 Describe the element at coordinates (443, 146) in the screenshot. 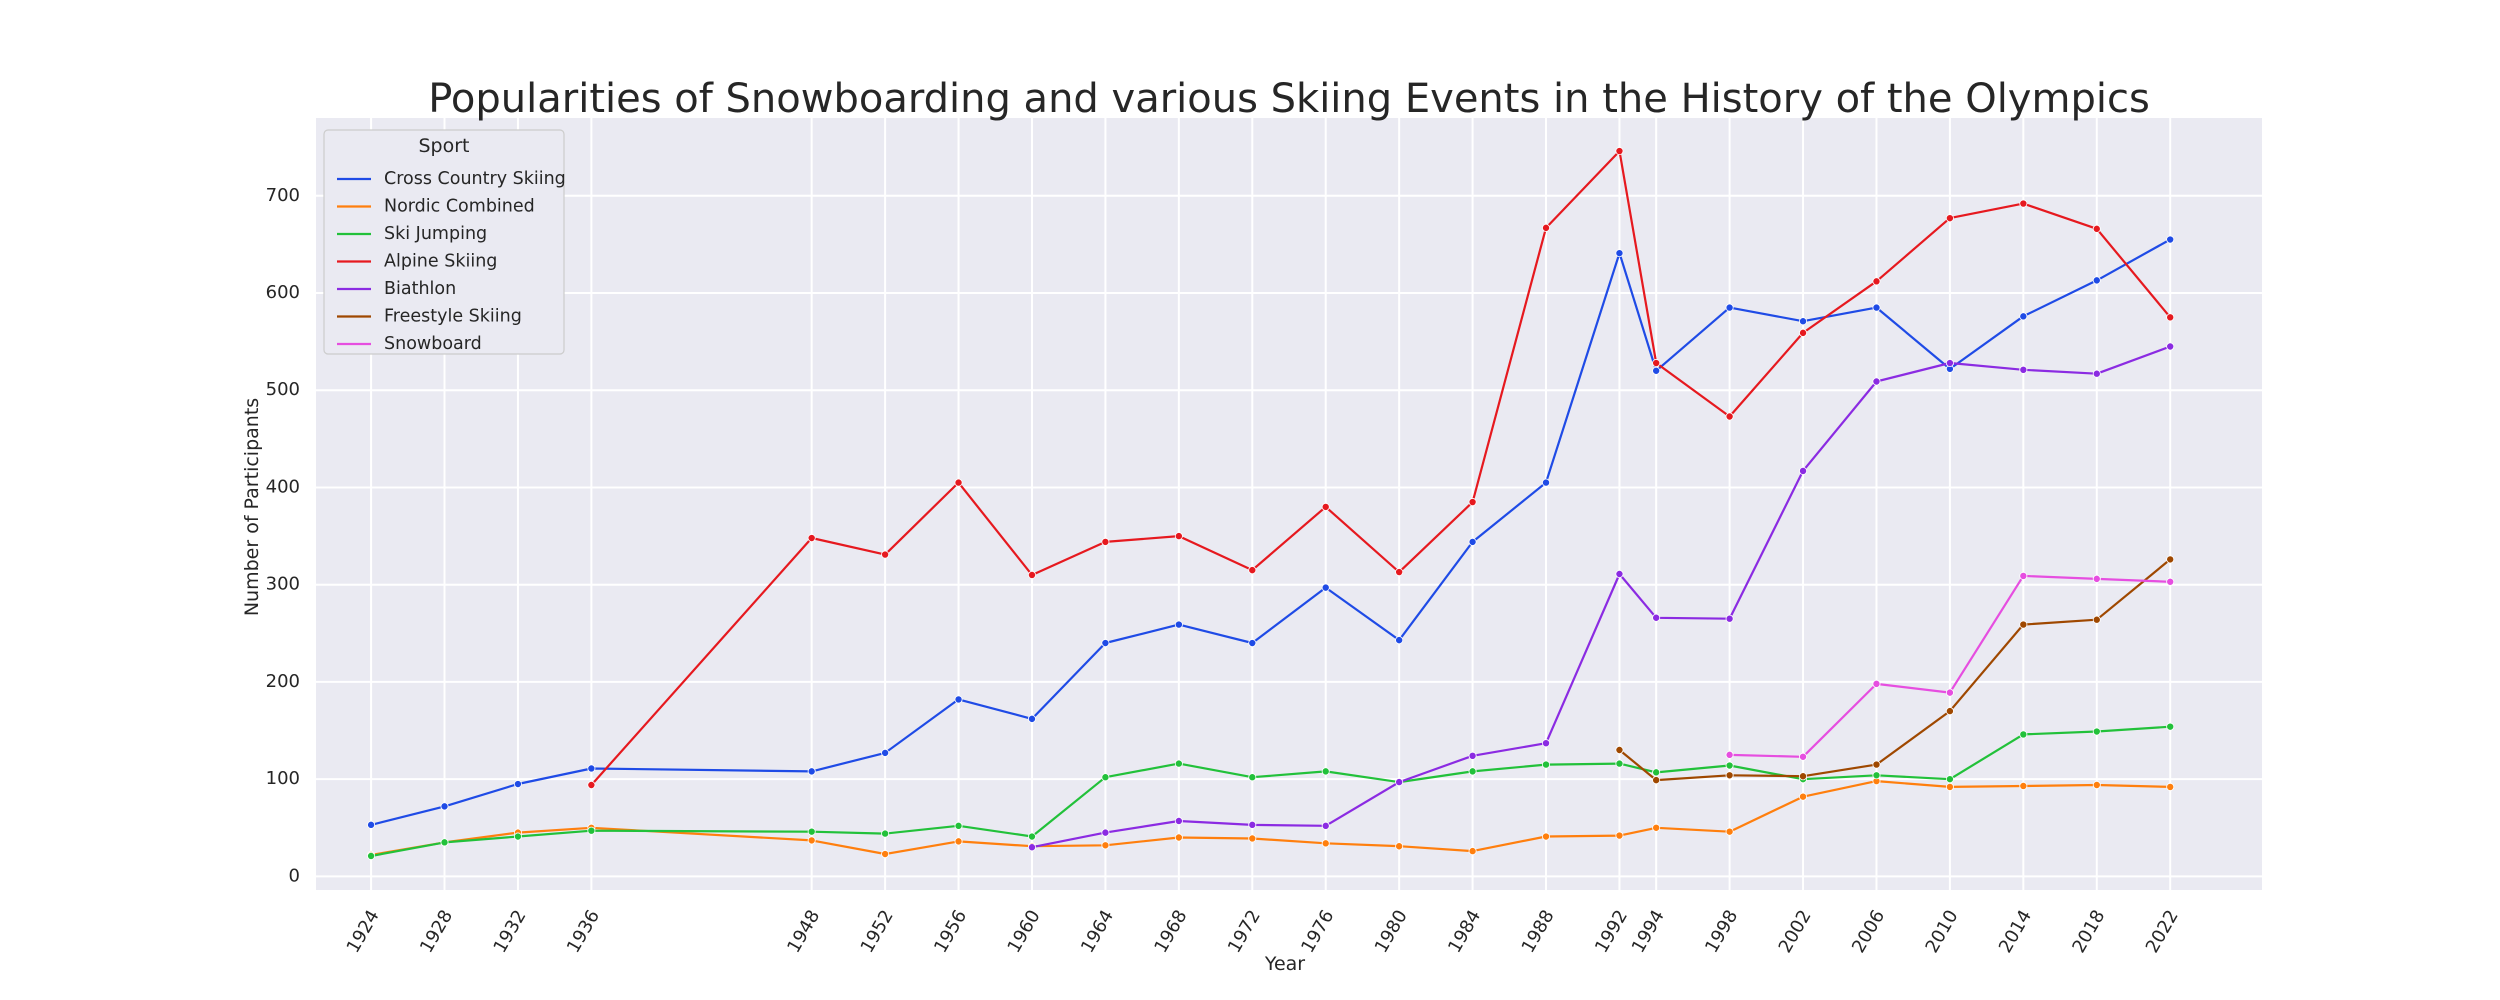

I see `legend-title: Sport` at that location.